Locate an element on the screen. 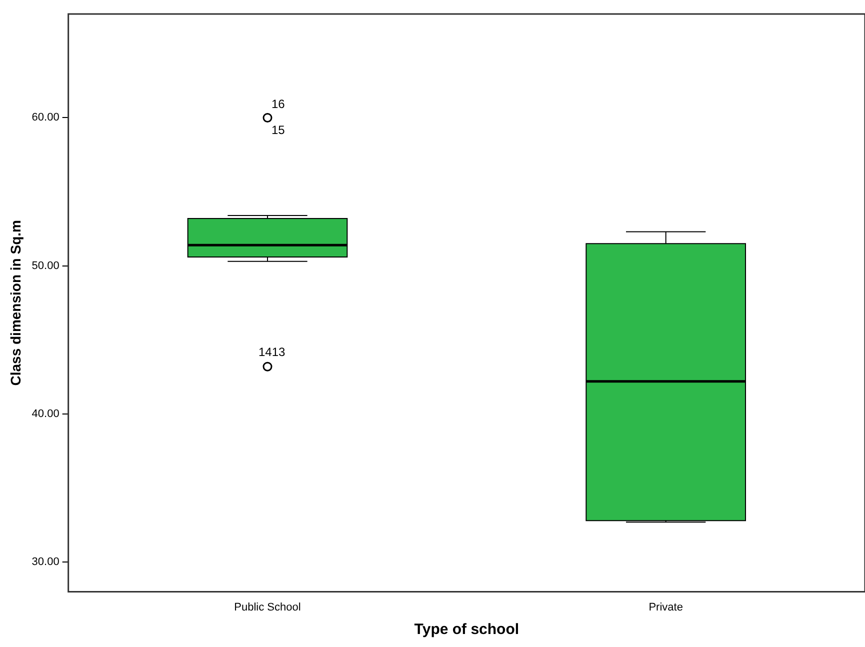 This screenshot has height=647, width=865. y-tick-label: 50.00 is located at coordinates (46, 266).